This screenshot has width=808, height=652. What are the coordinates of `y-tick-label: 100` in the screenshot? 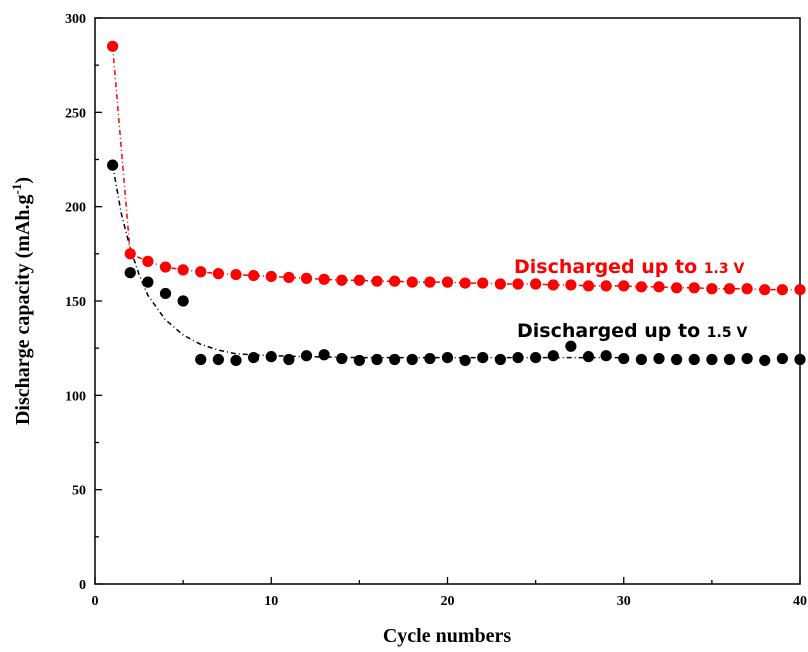 It's located at (75, 396).